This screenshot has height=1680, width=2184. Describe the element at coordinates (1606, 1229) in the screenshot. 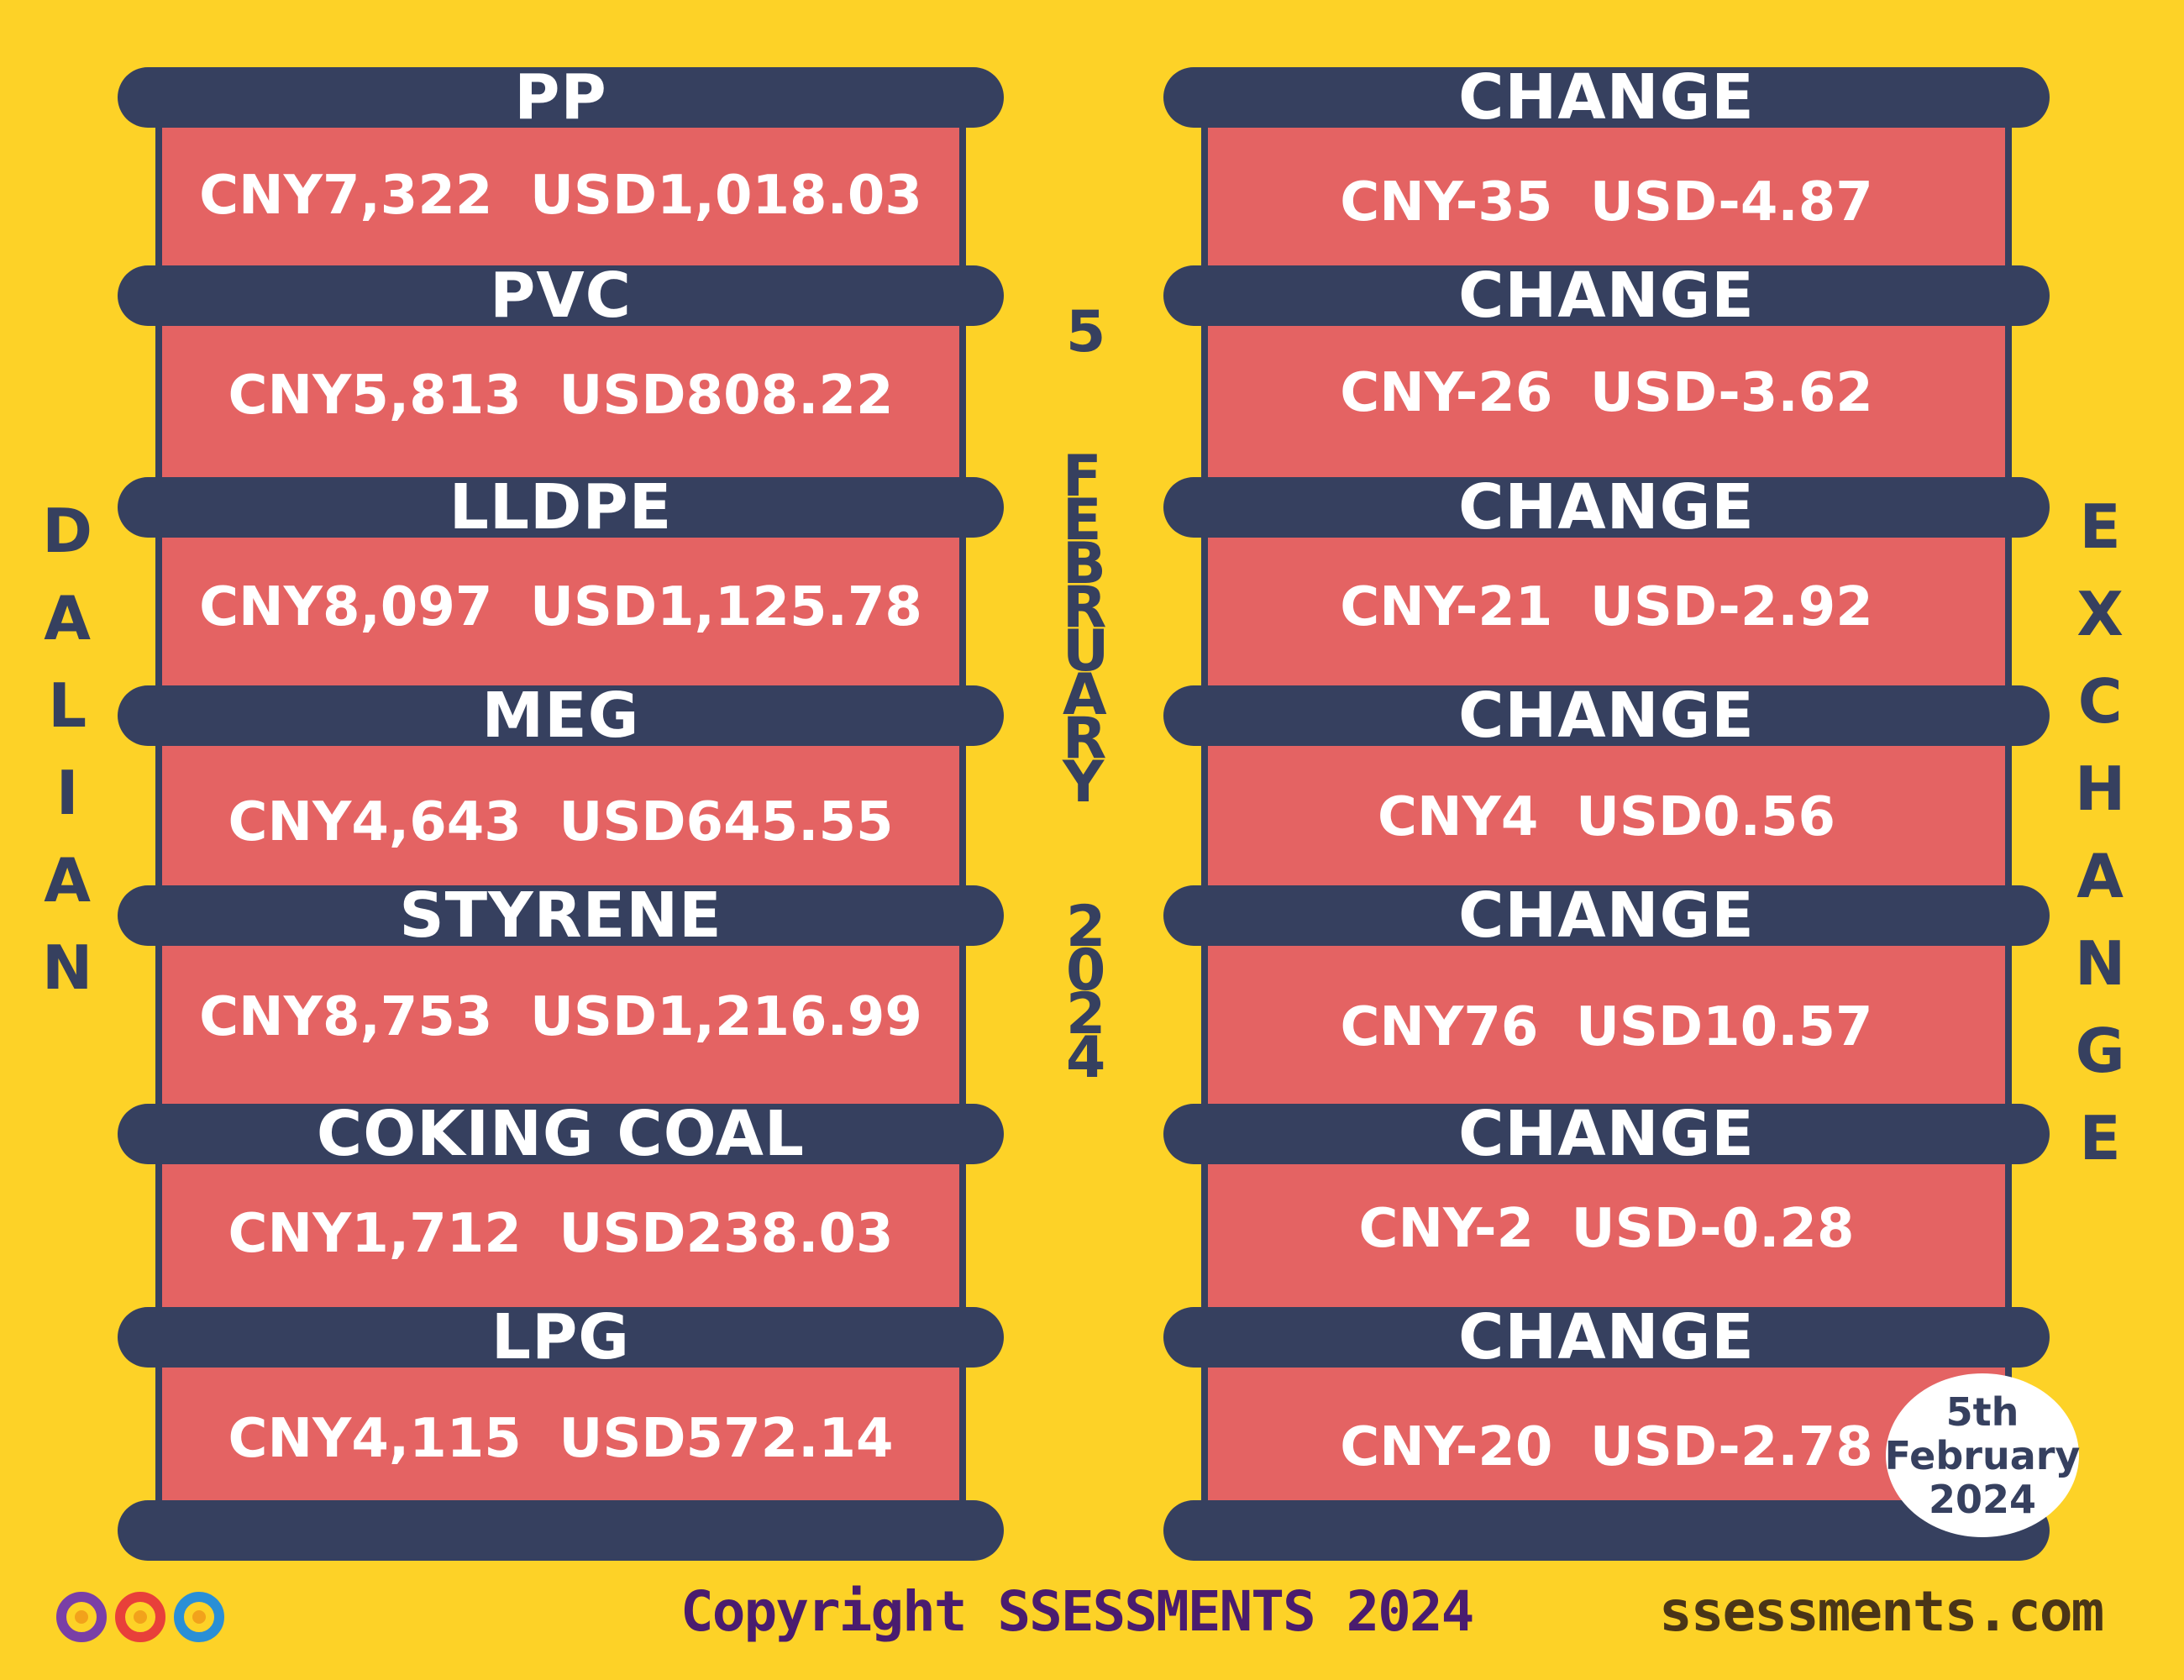

I see `change-coking-coal: CNY-2 USD-0.28` at that location.